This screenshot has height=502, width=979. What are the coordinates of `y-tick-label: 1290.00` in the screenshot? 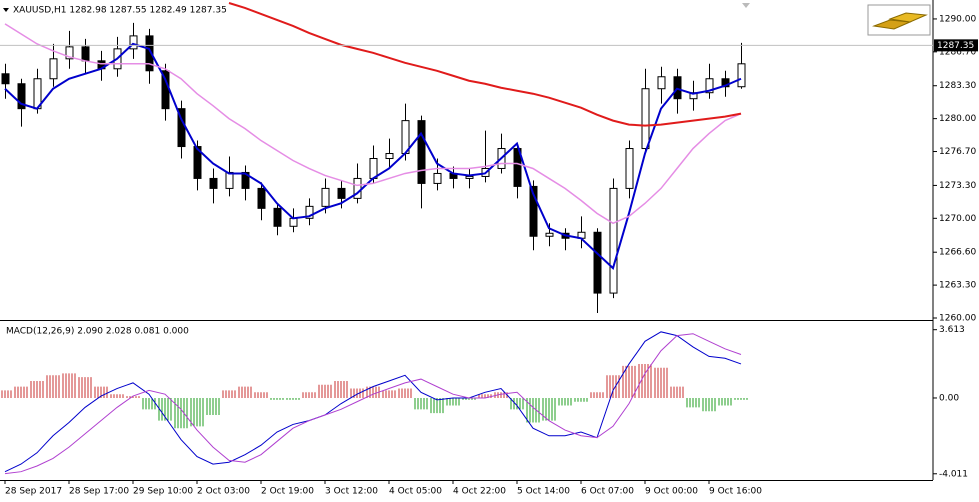 It's located at (957, 19).